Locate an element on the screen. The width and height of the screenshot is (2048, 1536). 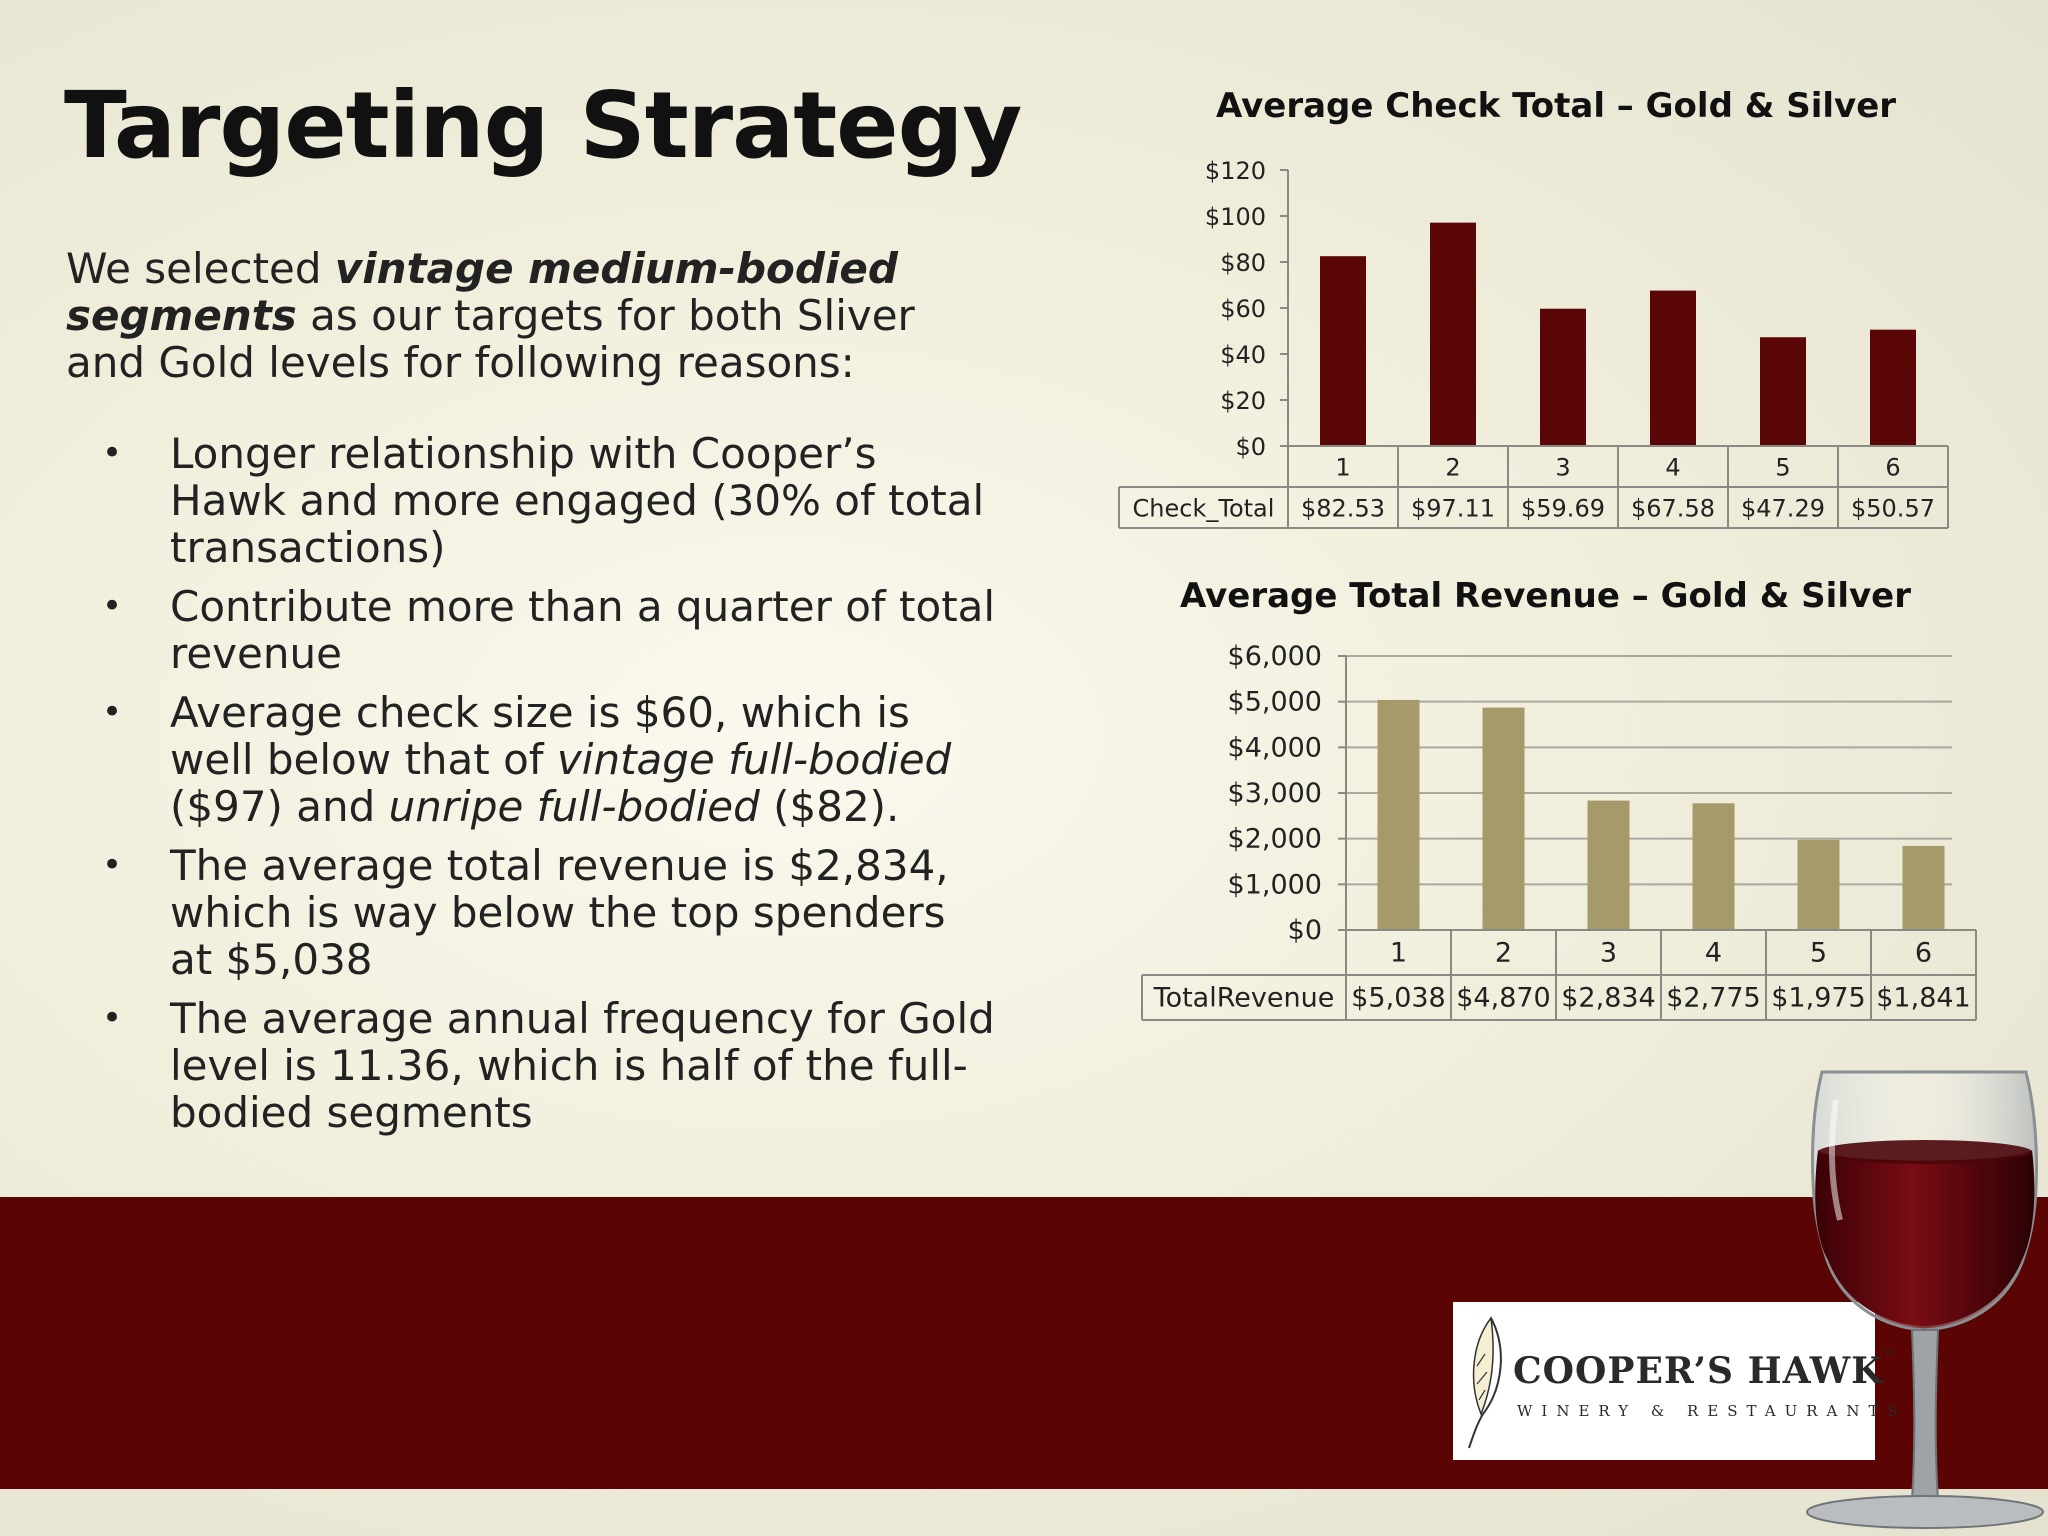
chart2-x-tick-label: 2 is located at coordinates (1503, 953).